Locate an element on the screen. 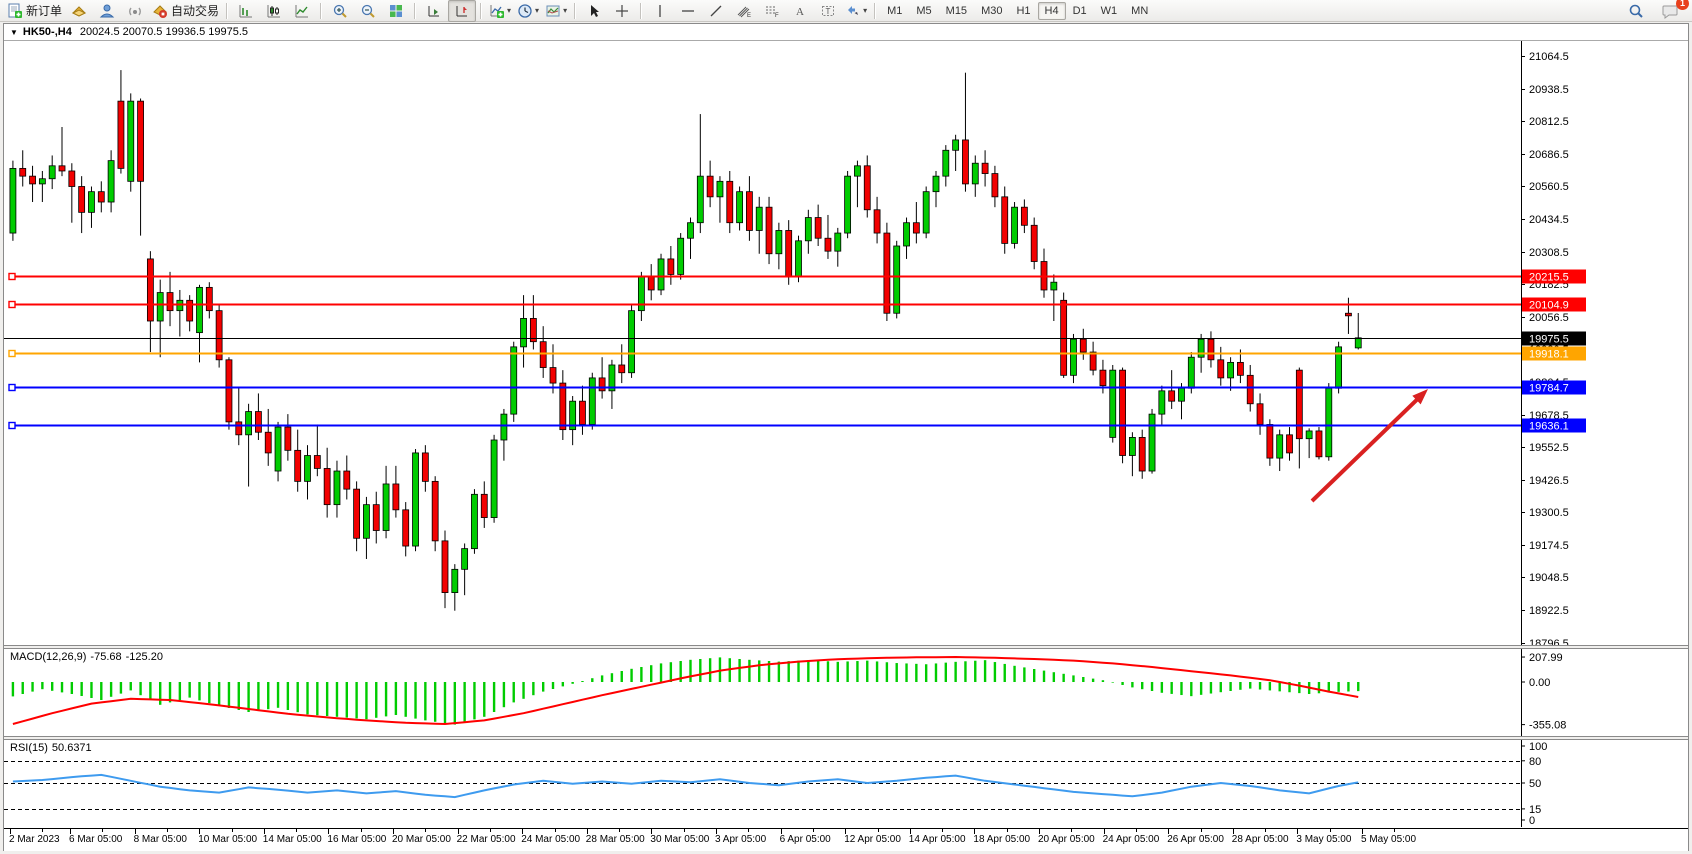  timeframe-h4-button: H4 is located at coordinates (1051, 10).